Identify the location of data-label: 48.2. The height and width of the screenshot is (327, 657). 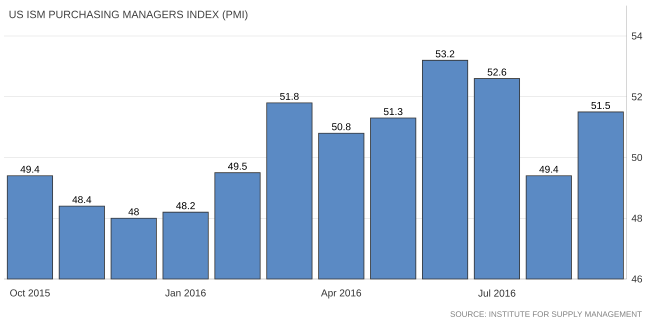
(185, 206).